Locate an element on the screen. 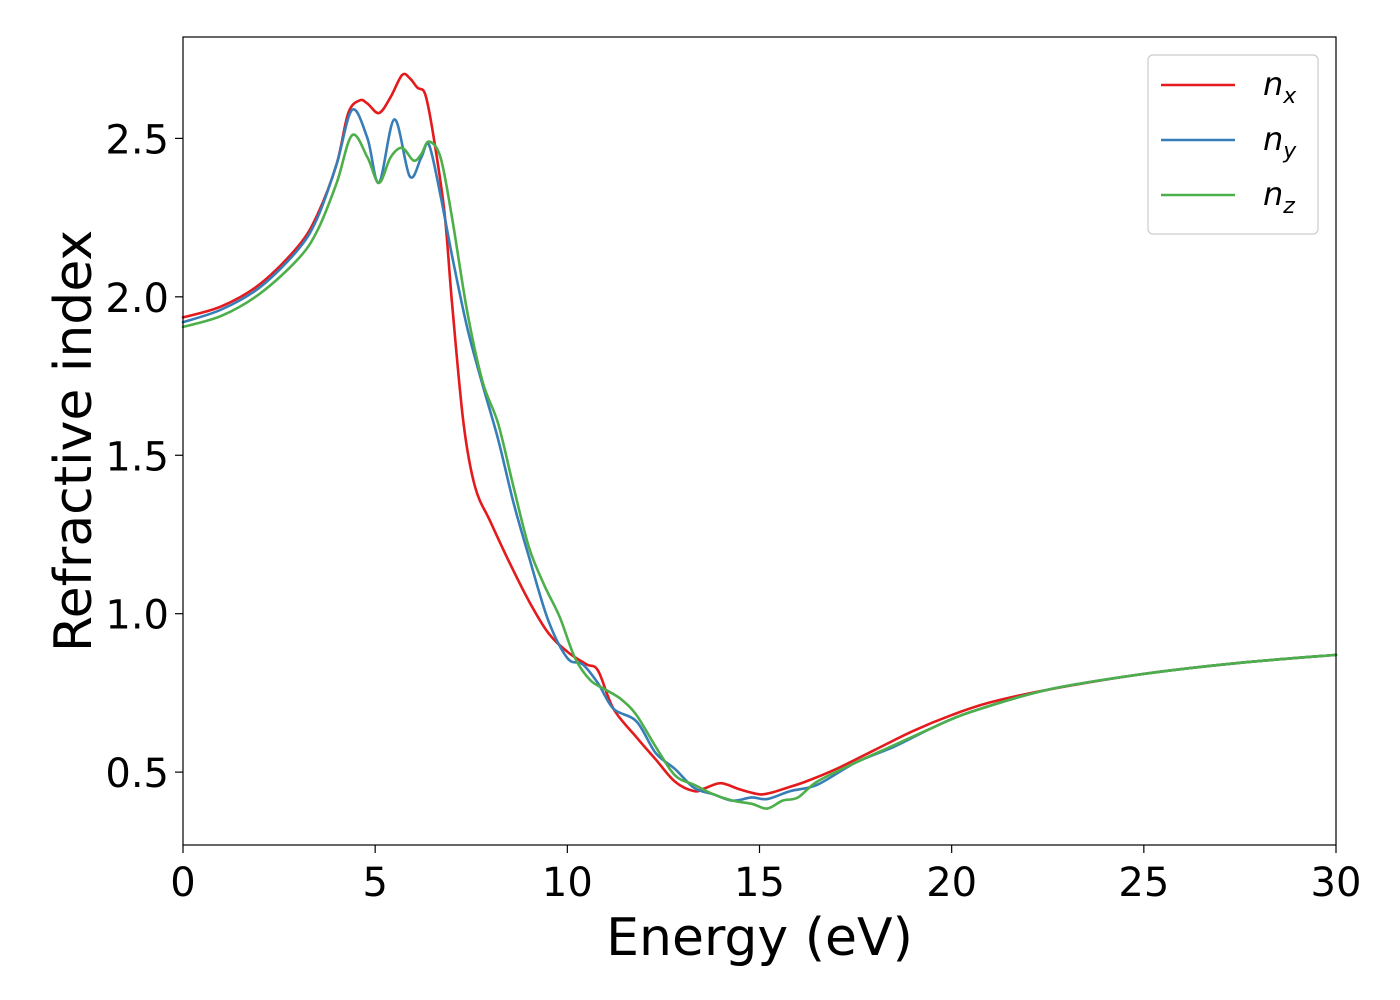  legend-box is located at coordinates (1233, 144).